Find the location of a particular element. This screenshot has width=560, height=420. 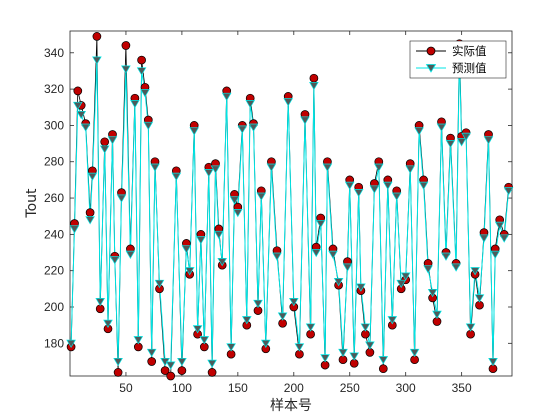

y-tick-label: 200 is located at coordinates (54, 307).